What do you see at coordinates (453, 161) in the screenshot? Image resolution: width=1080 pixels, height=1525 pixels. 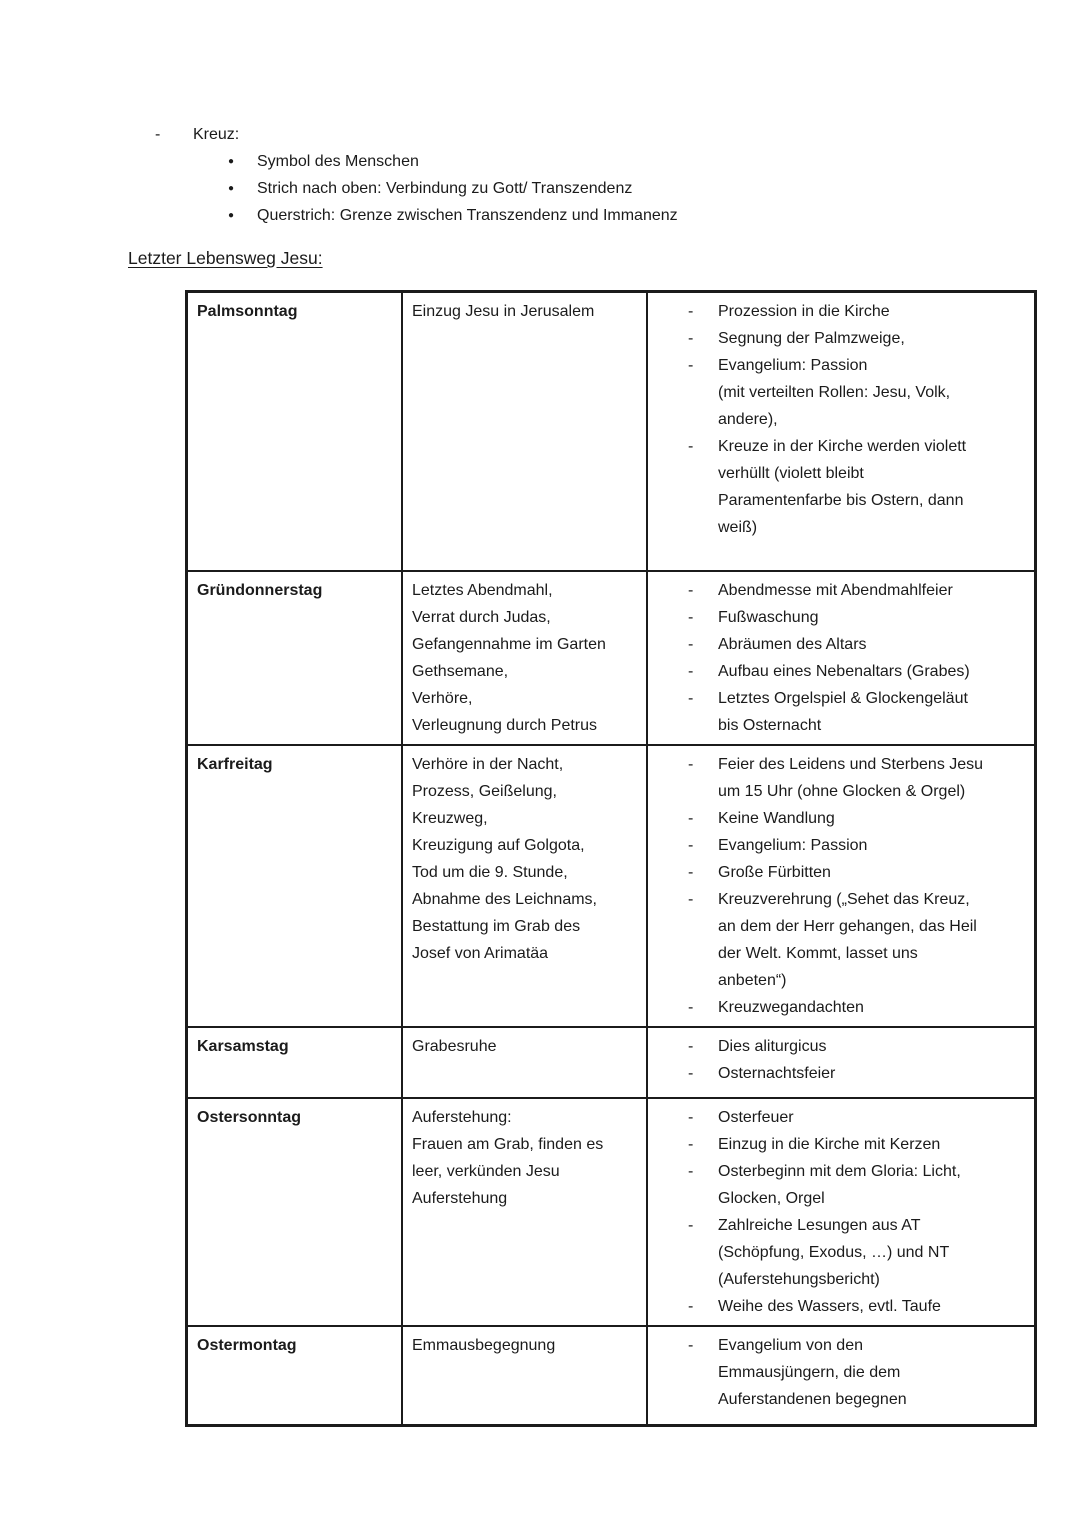 I see `list-item: ● Symbol des Menschen` at bounding box center [453, 161].